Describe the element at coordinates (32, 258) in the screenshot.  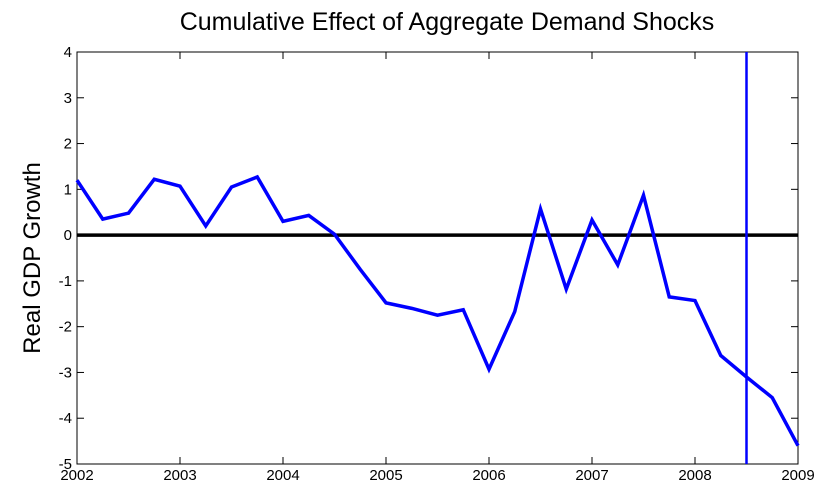
I see `y-axis-label: Real GDP Growth` at that location.